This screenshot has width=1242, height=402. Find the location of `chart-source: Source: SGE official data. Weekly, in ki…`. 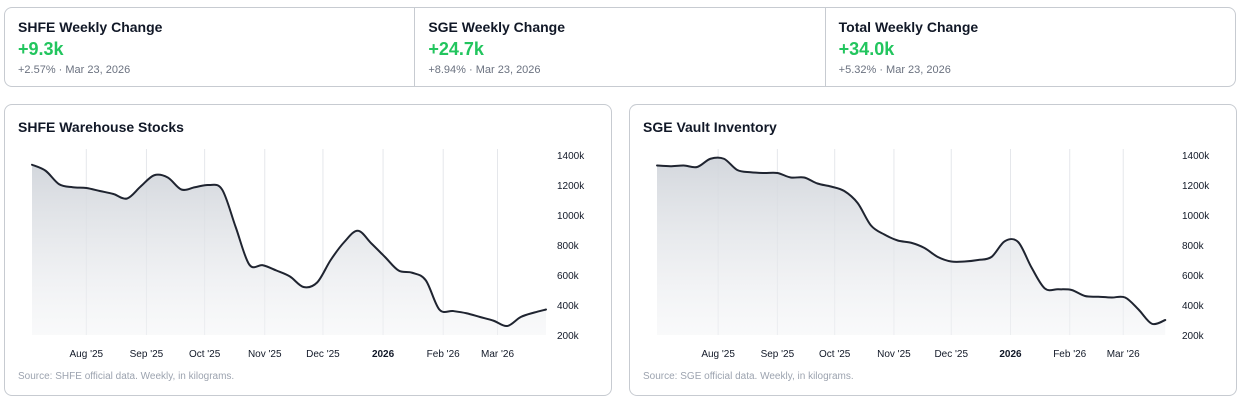

chart-source: Source: SGE official data. Weekly, in ki… is located at coordinates (748, 376).